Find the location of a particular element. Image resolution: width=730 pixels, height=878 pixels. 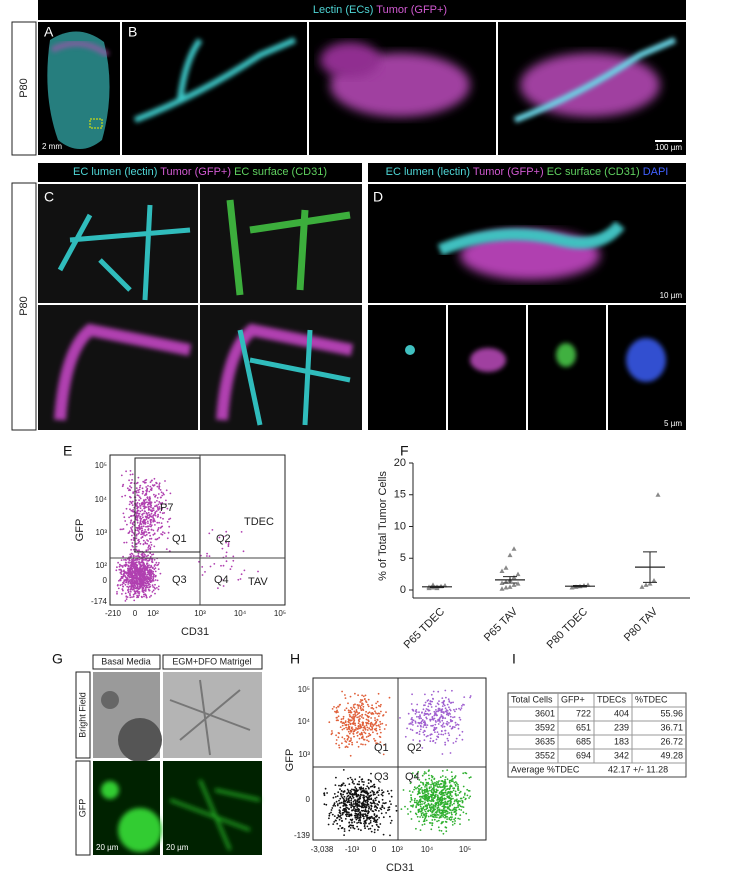

x-tick-label: P65 TAV is located at coordinates (501, 624).